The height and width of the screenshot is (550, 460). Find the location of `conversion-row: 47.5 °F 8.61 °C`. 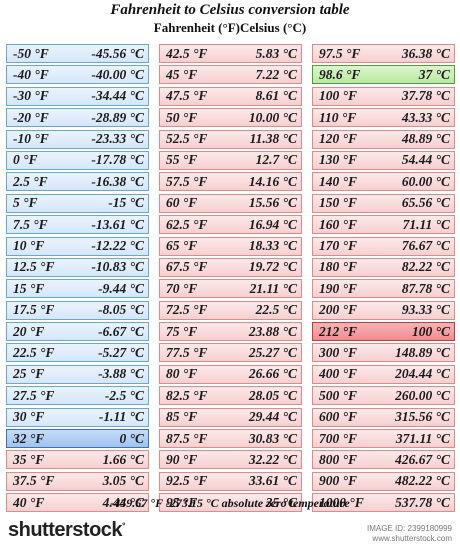

conversion-row: 47.5 °F 8.61 °C is located at coordinates (230, 96).